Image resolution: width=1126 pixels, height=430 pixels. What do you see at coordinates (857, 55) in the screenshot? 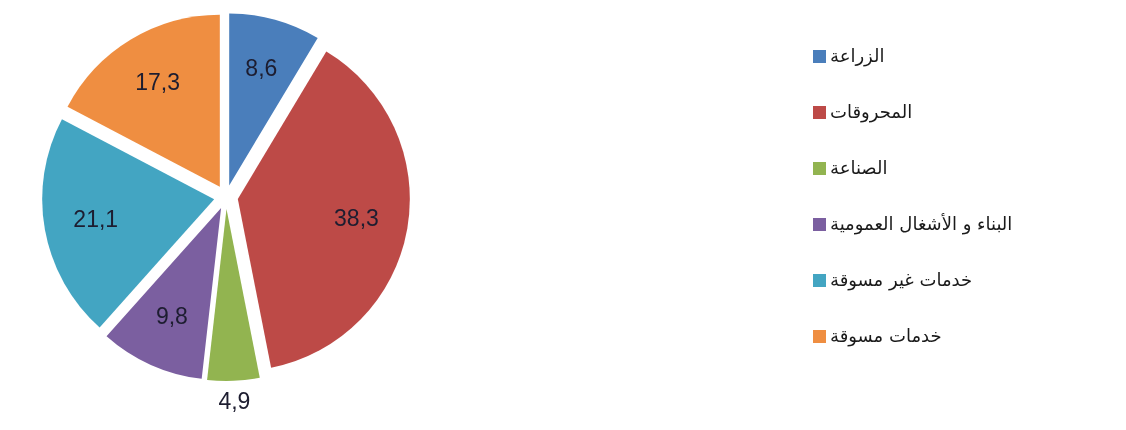
I see `legend-label: الزراعة` at bounding box center [857, 55].